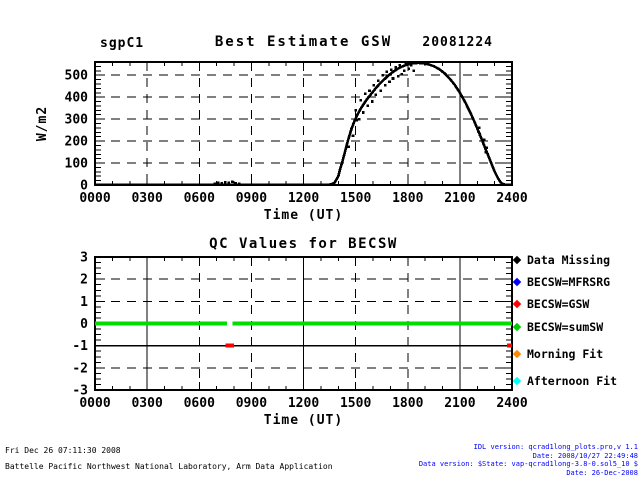 The height and width of the screenshot is (480, 640). What do you see at coordinates (558, 304) in the screenshot?
I see `legend-label: BECSW=GSW` at bounding box center [558, 304].